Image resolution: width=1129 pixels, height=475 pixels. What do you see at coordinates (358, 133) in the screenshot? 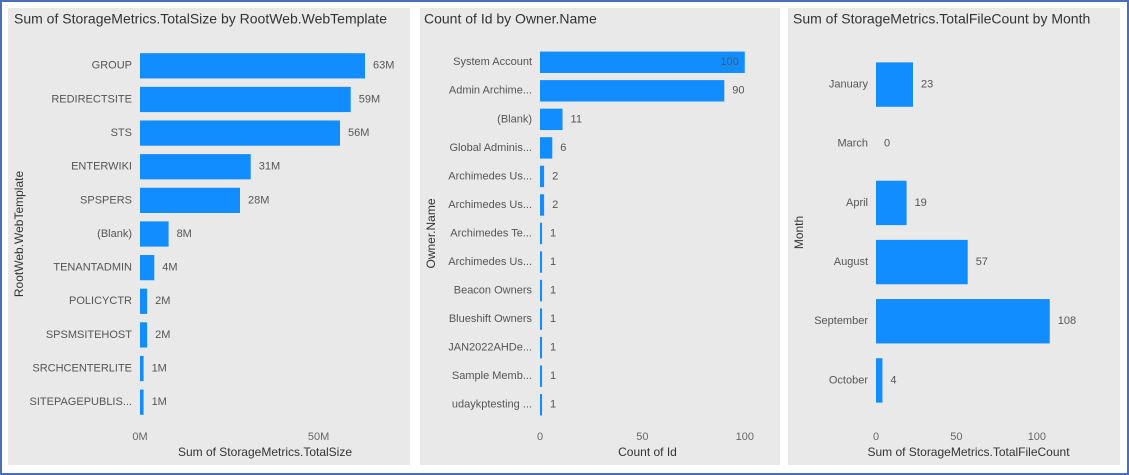
I see `data-label: 56M` at bounding box center [358, 133].